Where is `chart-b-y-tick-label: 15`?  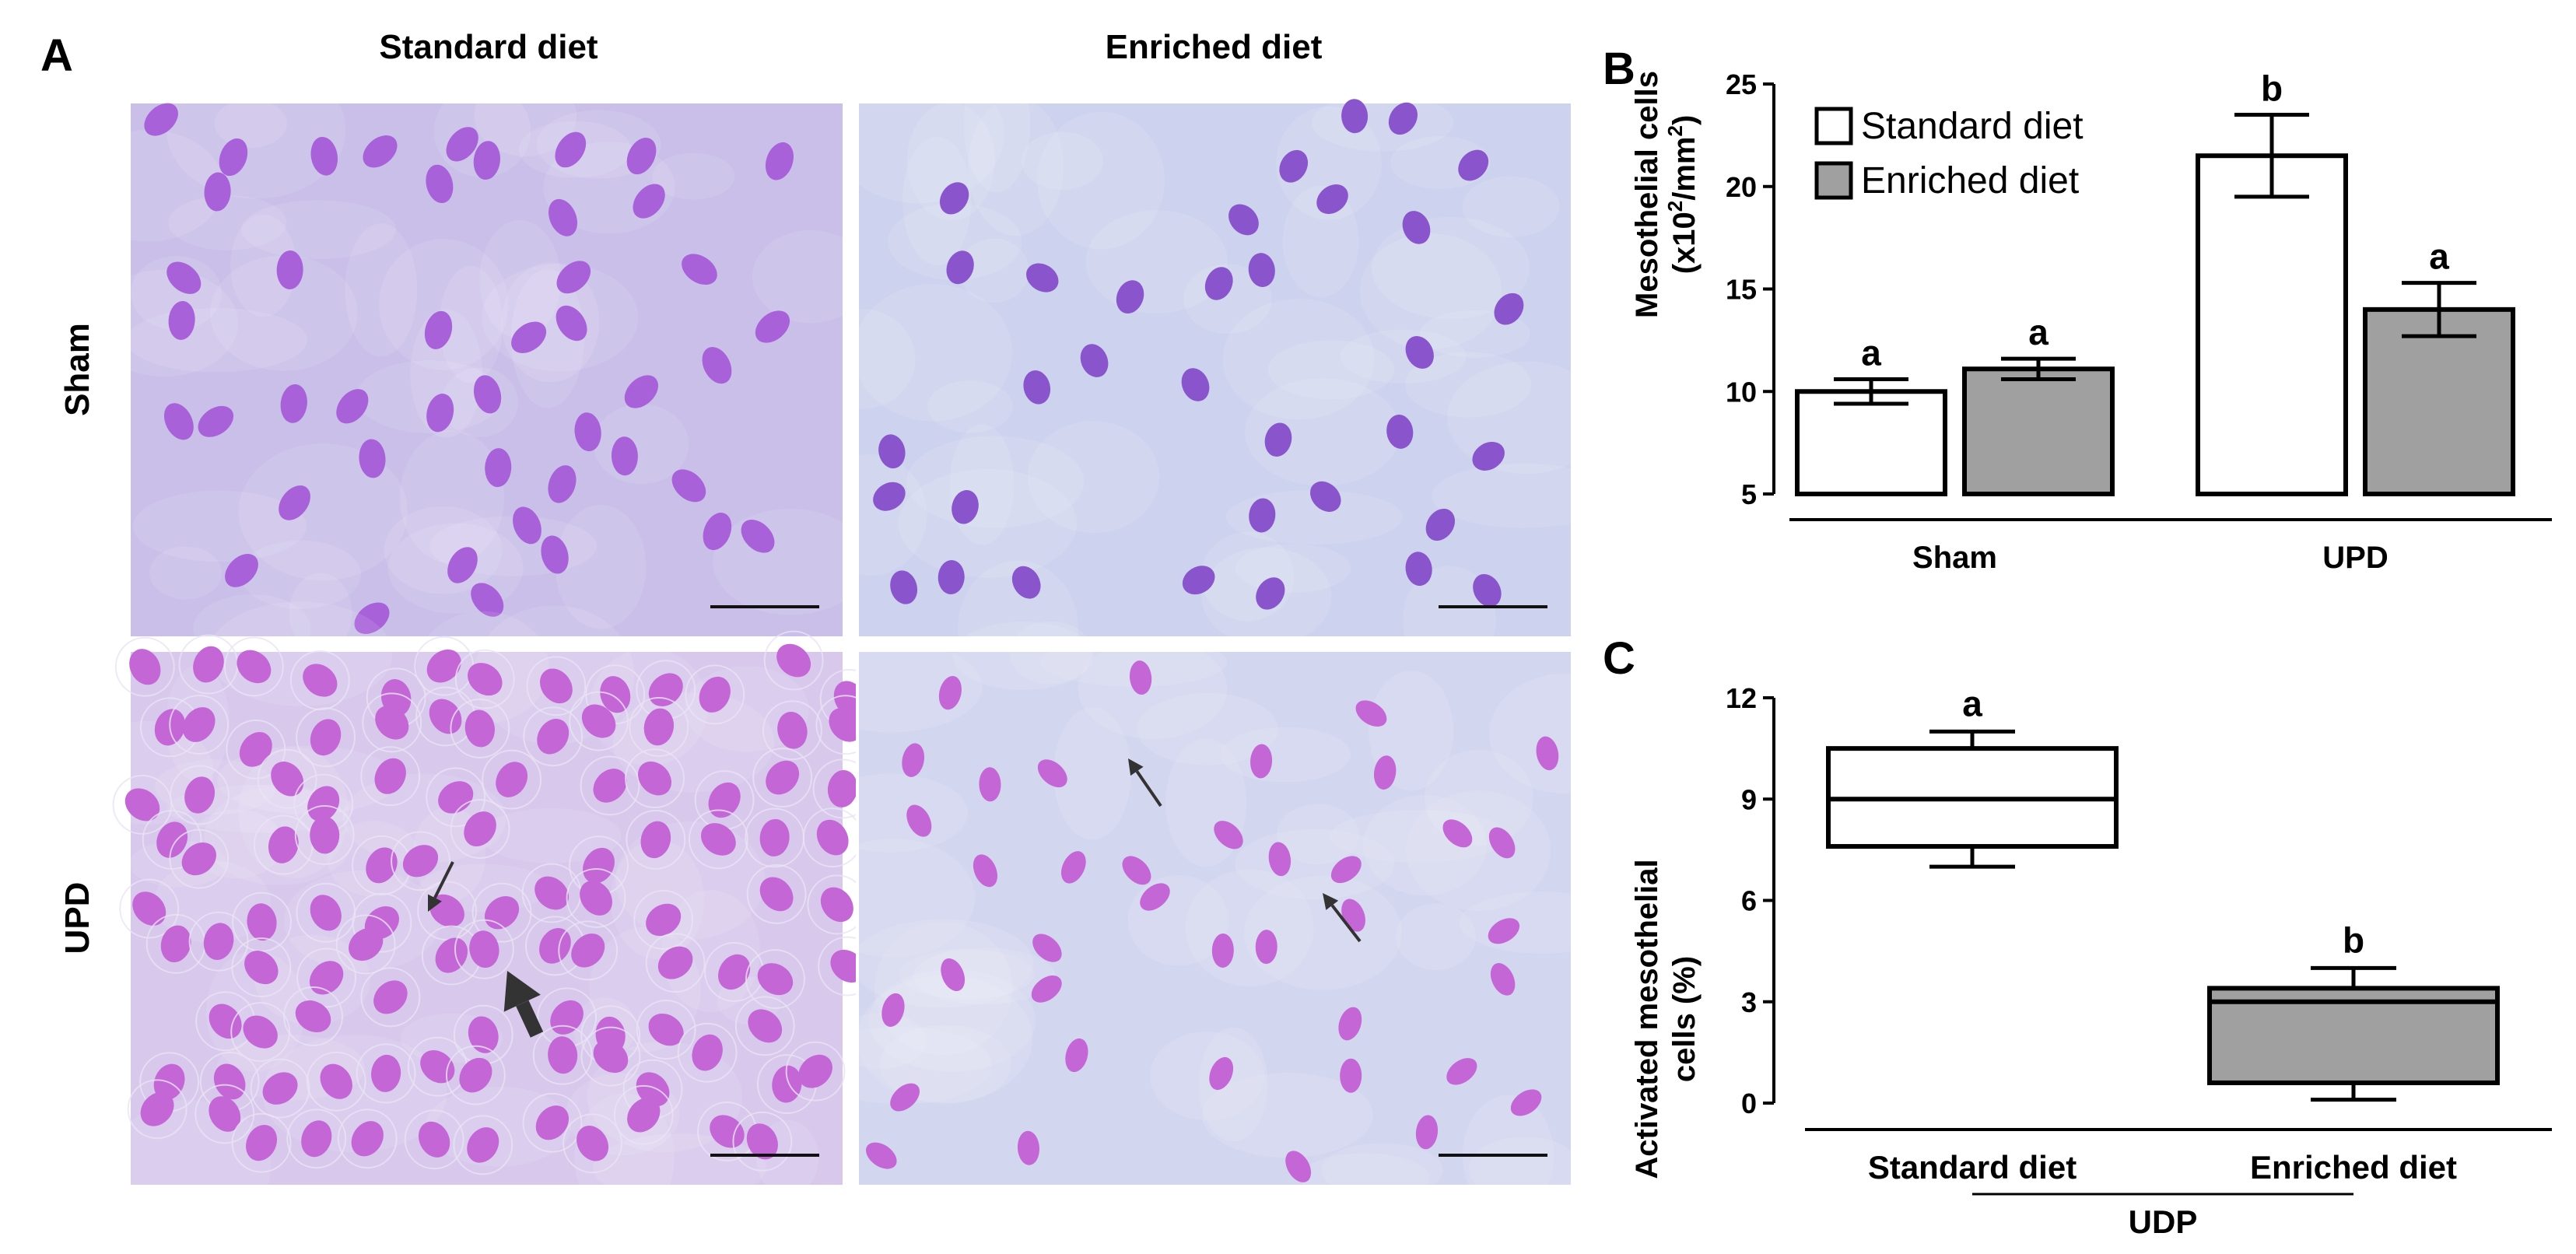
chart-b-y-tick-label: 15 is located at coordinates (1741, 290).